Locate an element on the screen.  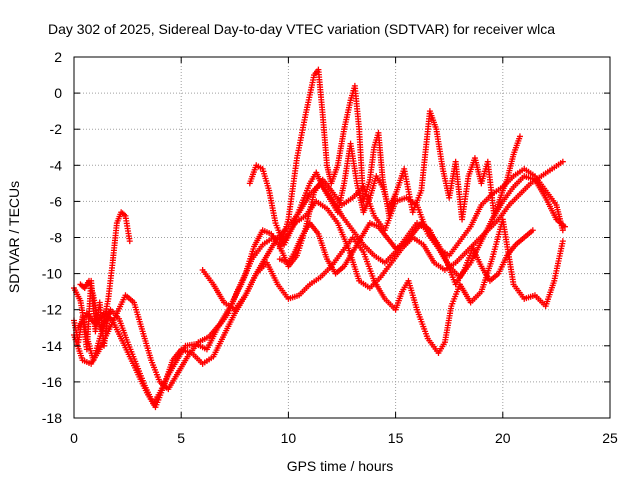
y-tick-label: -2 is located at coordinates (56, 129).